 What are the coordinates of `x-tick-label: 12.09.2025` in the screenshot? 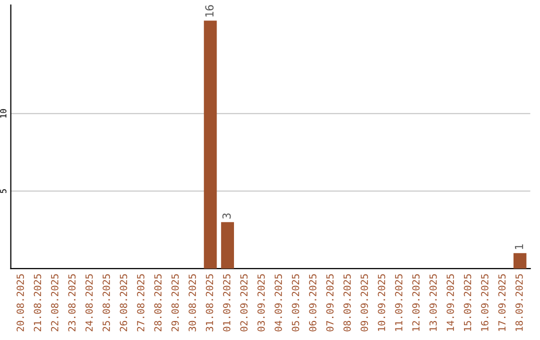 It's located at (416, 302).